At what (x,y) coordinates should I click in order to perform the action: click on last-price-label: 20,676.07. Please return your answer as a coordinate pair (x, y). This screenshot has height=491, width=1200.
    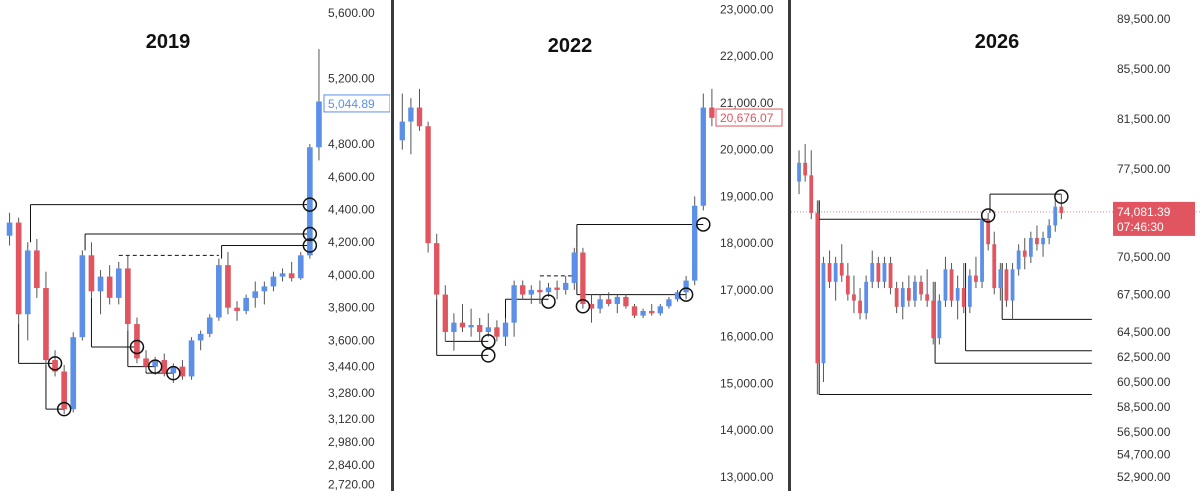
    Looking at the image, I should click on (747, 118).